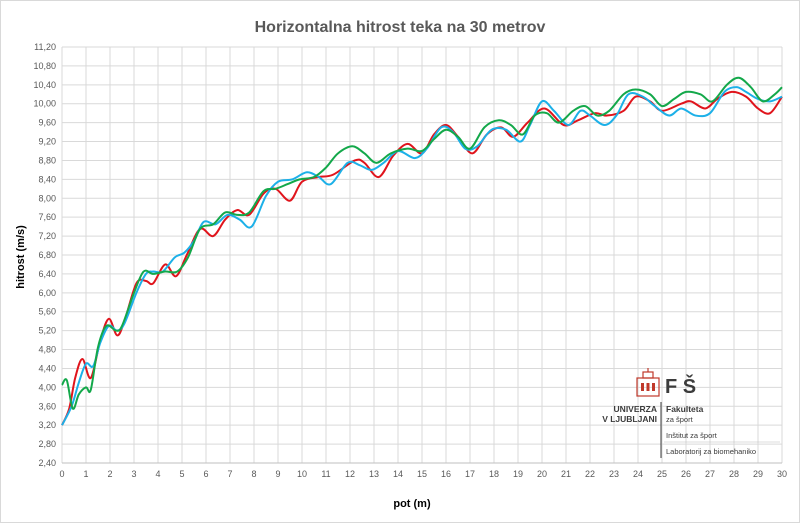 Image resolution: width=800 pixels, height=523 pixels. I want to click on university-name-line1: UNIVERZA, so click(635, 409).